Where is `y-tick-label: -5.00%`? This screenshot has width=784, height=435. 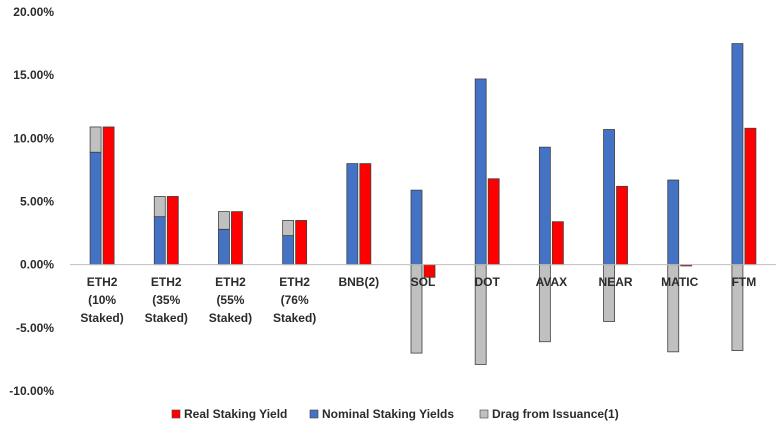
y-tick-label: -5.00% is located at coordinates (35, 328).